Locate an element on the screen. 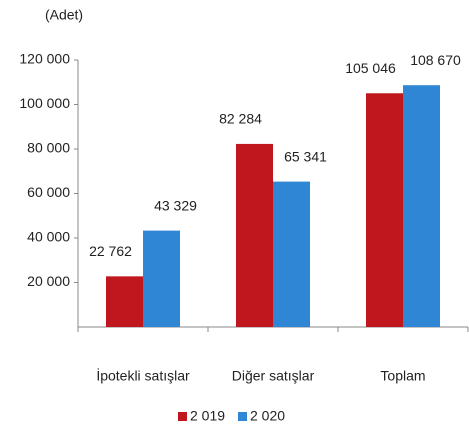  y-tick-label: 100 000 is located at coordinates (44, 103).